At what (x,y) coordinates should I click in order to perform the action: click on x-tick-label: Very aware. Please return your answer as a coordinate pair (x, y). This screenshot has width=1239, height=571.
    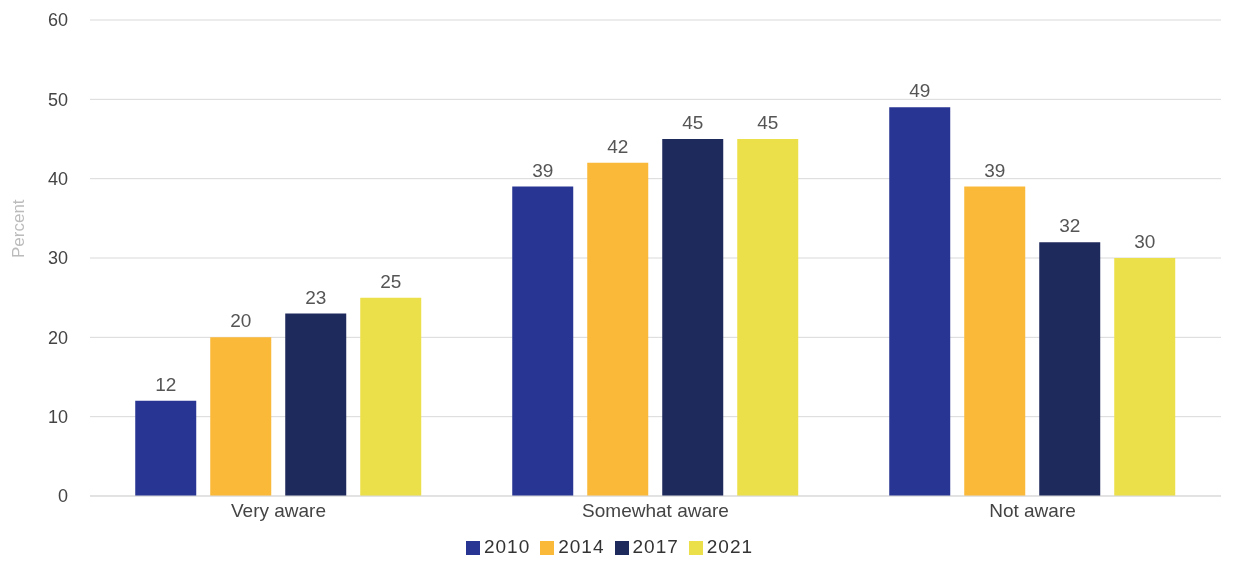
    Looking at the image, I should click on (278, 511).